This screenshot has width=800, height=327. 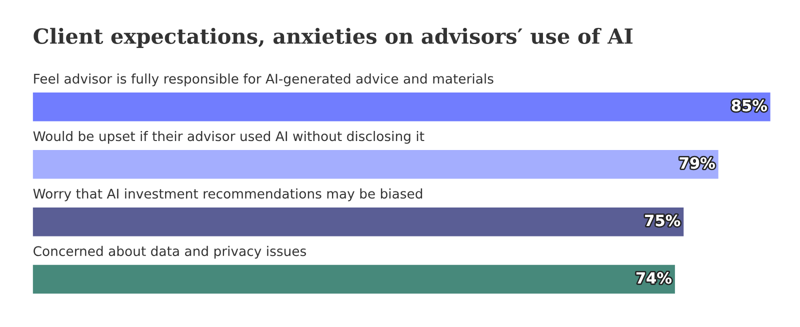 What do you see at coordinates (654, 278) in the screenshot?
I see `data-label: 74%` at bounding box center [654, 278].